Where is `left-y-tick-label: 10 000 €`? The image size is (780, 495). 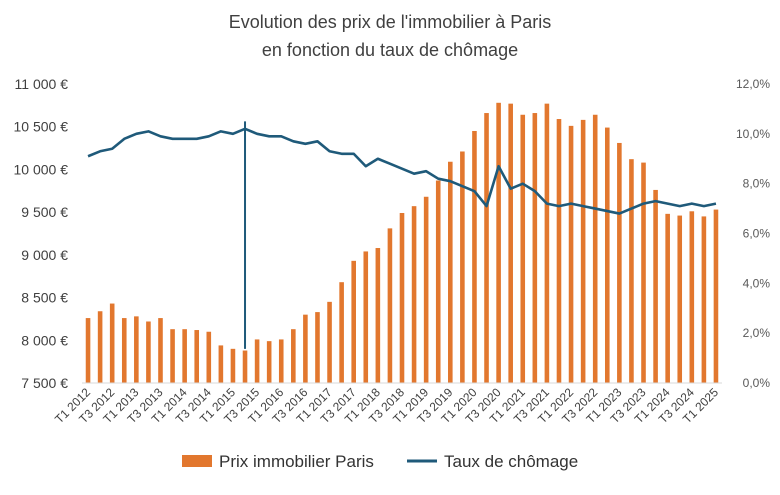
left-y-tick-label: 10 000 € is located at coordinates (41, 169).